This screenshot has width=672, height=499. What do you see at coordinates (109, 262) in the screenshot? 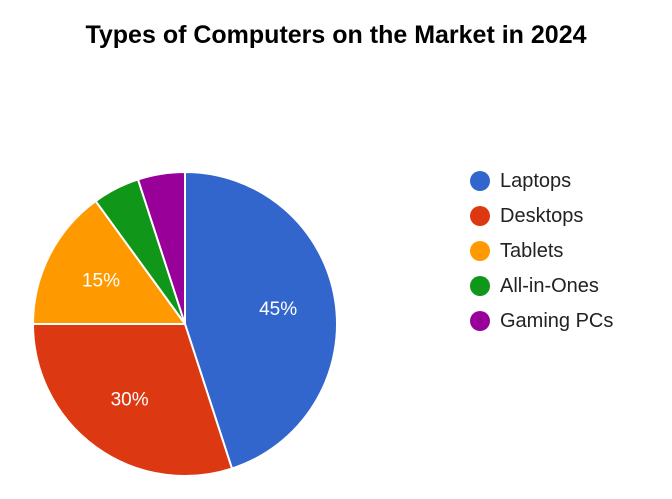
I see `pie-slice-tablets` at bounding box center [109, 262].